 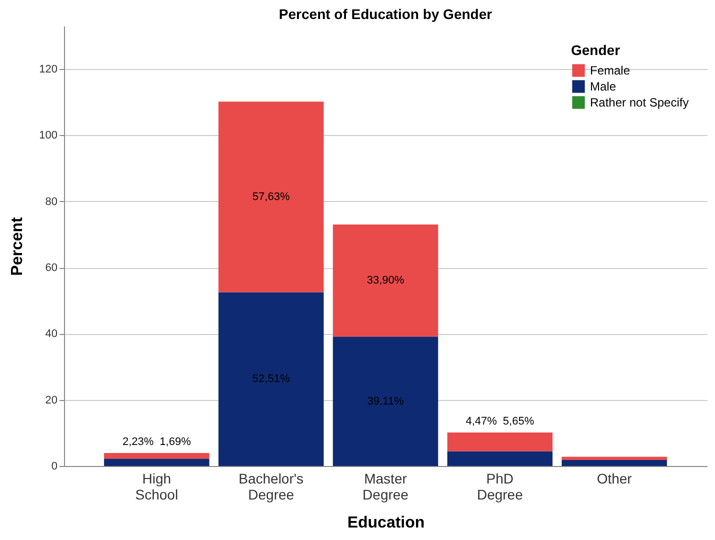 I want to click on chart-title: Percent of Education by Gender, so click(x=385, y=14).